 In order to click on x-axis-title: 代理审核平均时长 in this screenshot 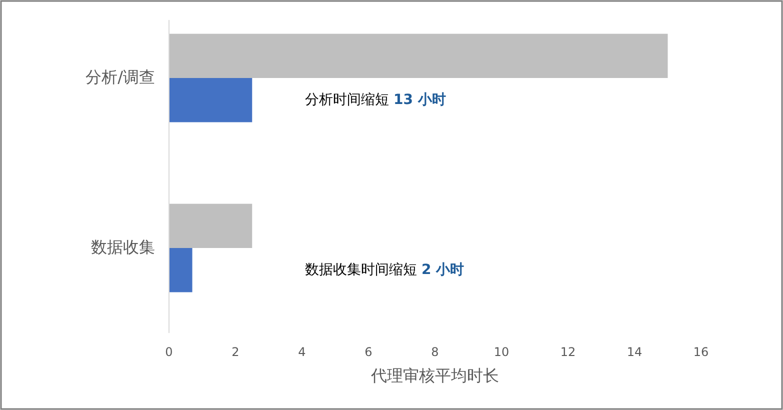, I will do `click(434, 375)`.